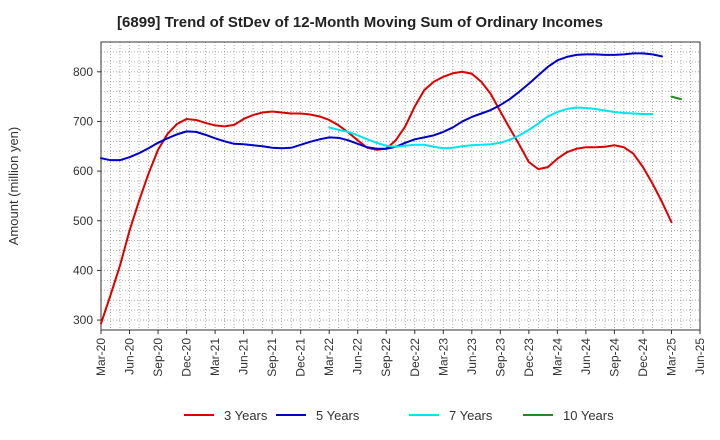 Image resolution: width=720 pixels, height=440 pixels. I want to click on x-tick-label: Sep-20, so click(158, 357).